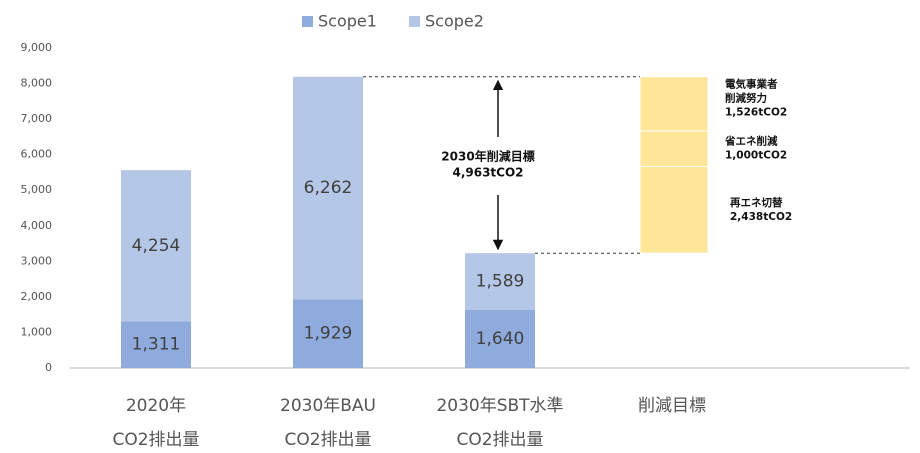  What do you see at coordinates (487, 172) in the screenshot?
I see `annotation: 4,963tCO2` at bounding box center [487, 172].